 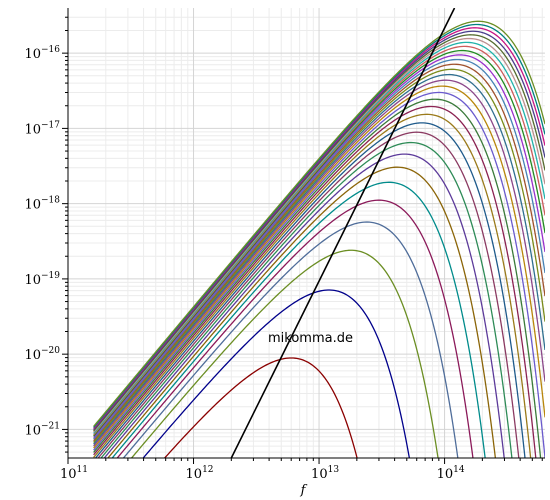 I want to click on x-tick-label: 1013, so click(x=325, y=473).